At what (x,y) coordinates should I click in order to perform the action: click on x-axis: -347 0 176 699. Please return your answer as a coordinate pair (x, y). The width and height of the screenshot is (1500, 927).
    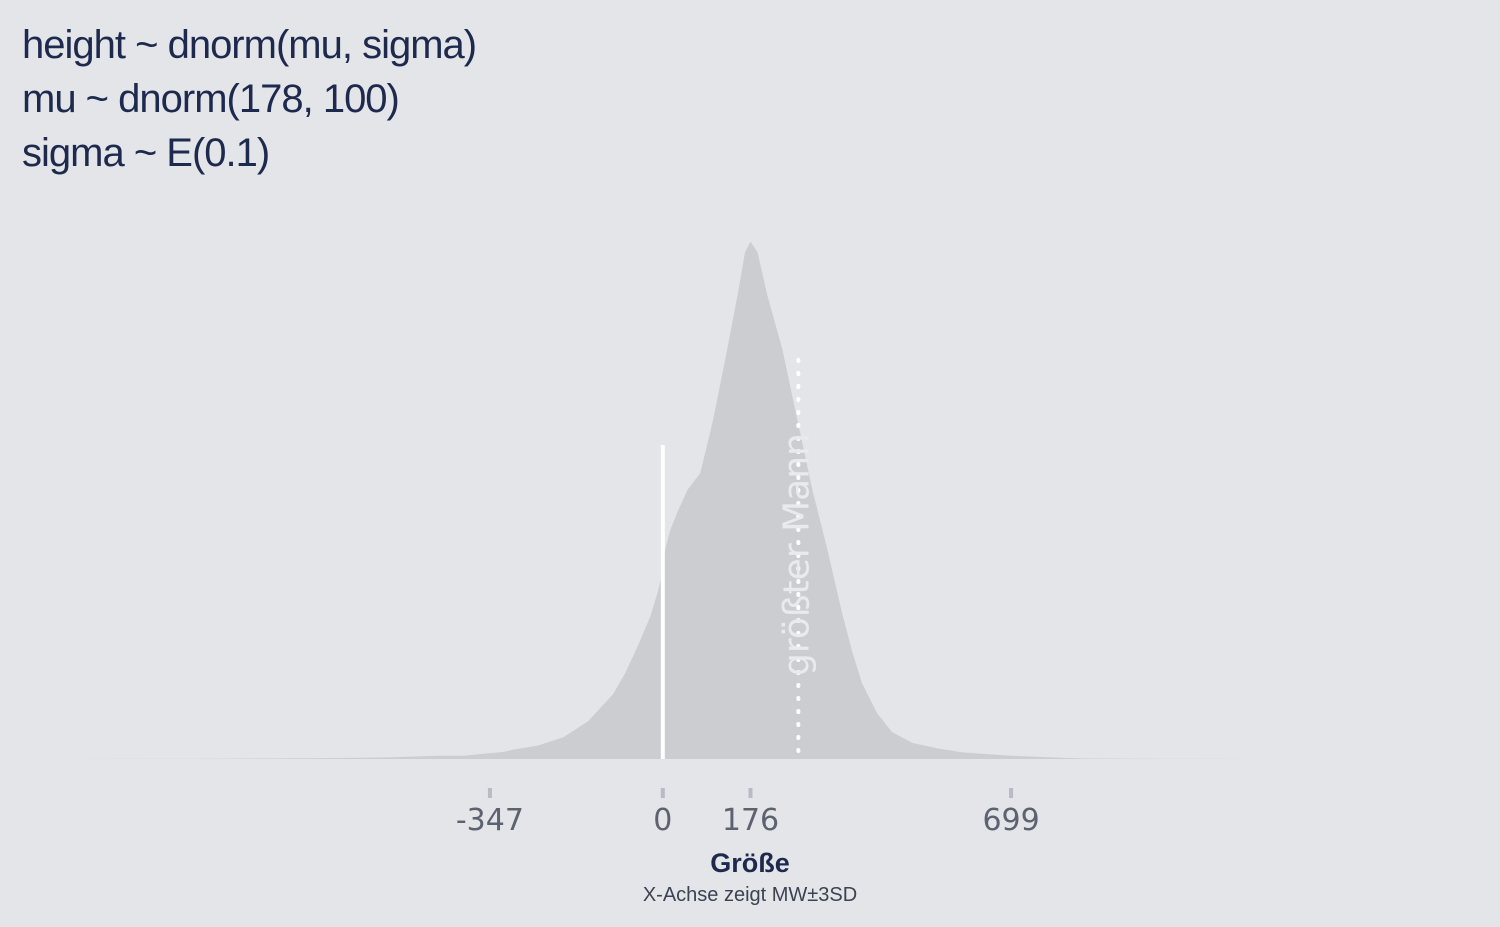
    Looking at the image, I should click on (748, 813).